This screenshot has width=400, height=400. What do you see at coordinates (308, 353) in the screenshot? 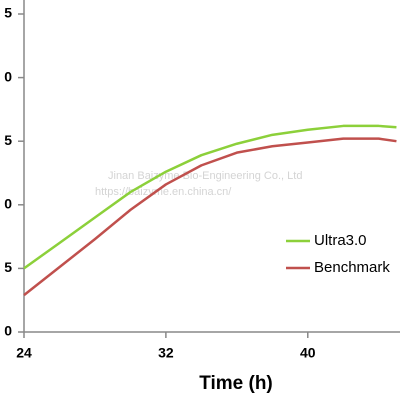
I see `x-tick-label: 40` at bounding box center [308, 353].